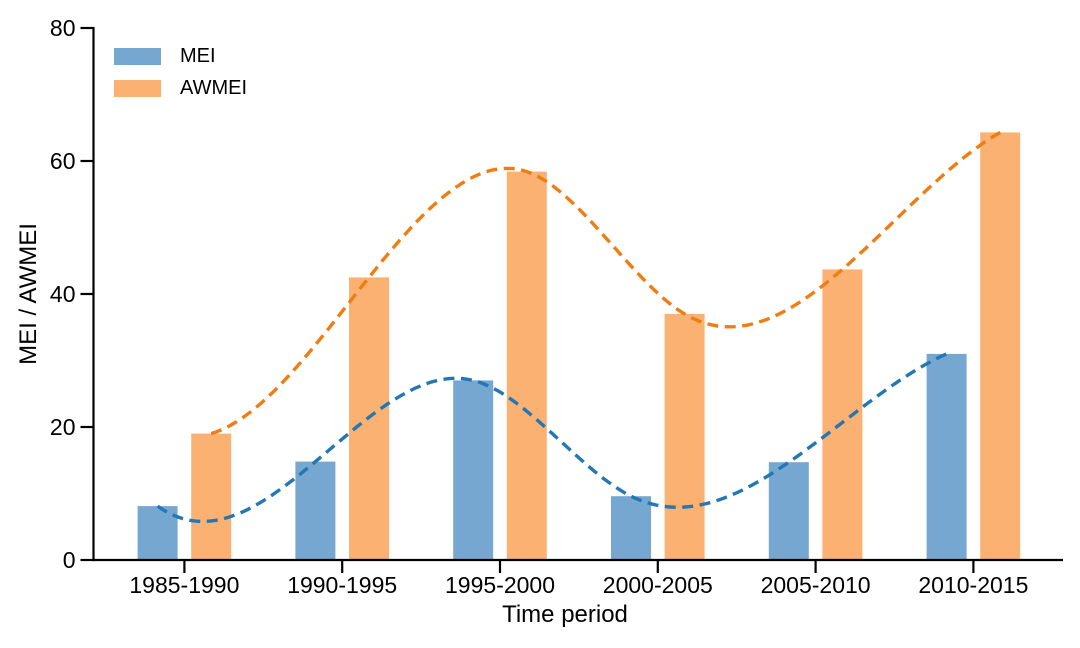 The width and height of the screenshot is (1080, 648). Describe the element at coordinates (63, 427) in the screenshot. I see `y-tick-label: 20` at that location.